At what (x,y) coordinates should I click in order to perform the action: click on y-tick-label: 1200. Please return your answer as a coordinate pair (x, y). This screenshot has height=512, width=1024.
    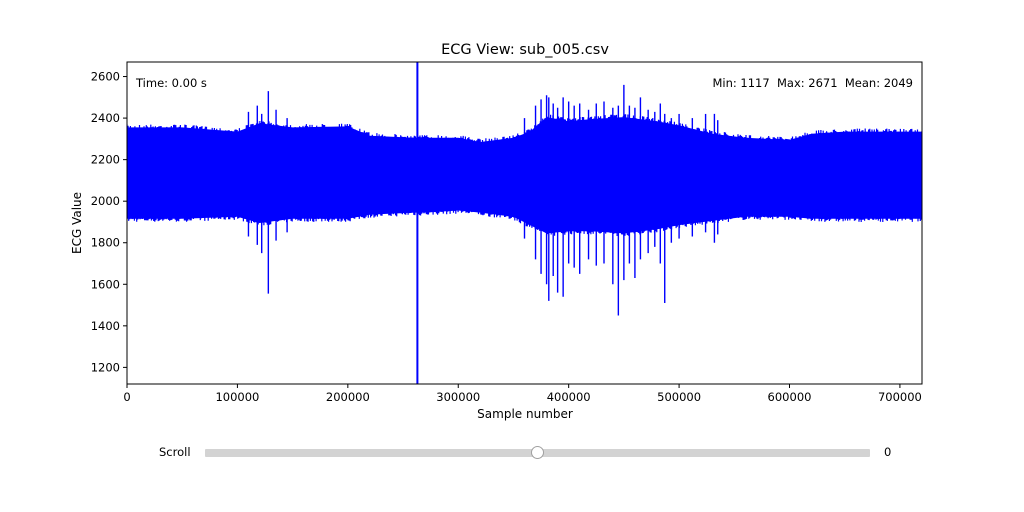
    Looking at the image, I should click on (105, 367).